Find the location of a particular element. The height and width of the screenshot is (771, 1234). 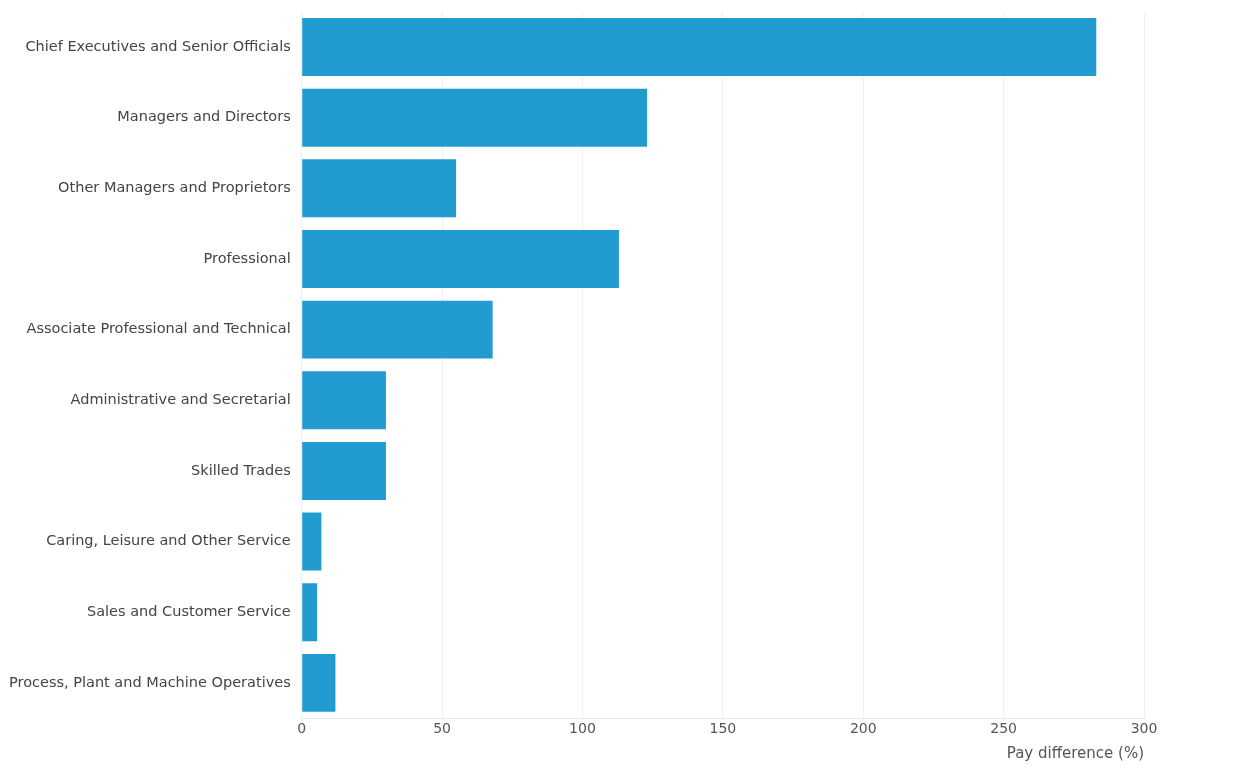

x-tick-label: 250 is located at coordinates (1003, 728).